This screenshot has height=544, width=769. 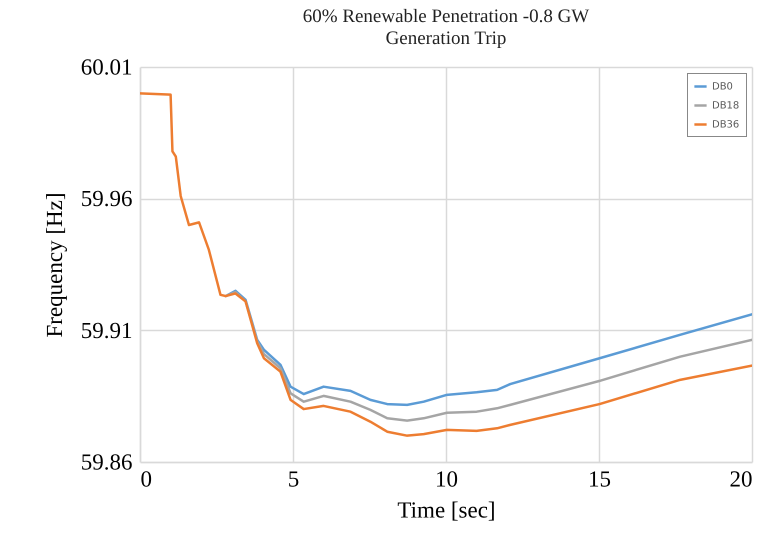 I want to click on x-tick-label: 15, so click(x=599, y=479).